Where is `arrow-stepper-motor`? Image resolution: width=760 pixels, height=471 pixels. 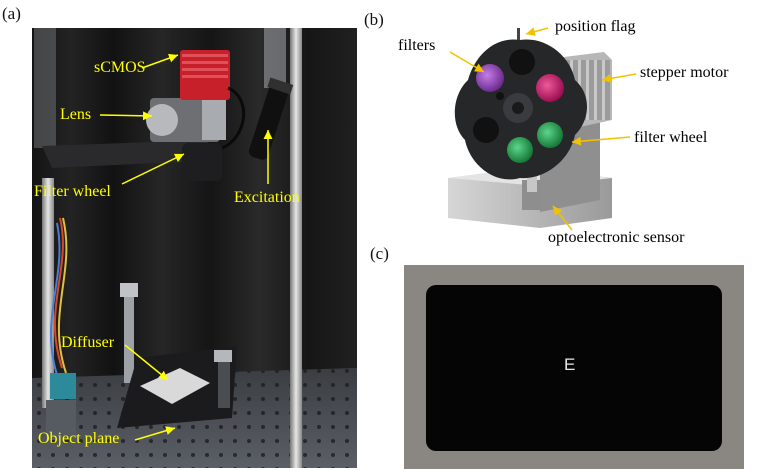
arrow-stepper-motor is located at coordinates (619, 78).